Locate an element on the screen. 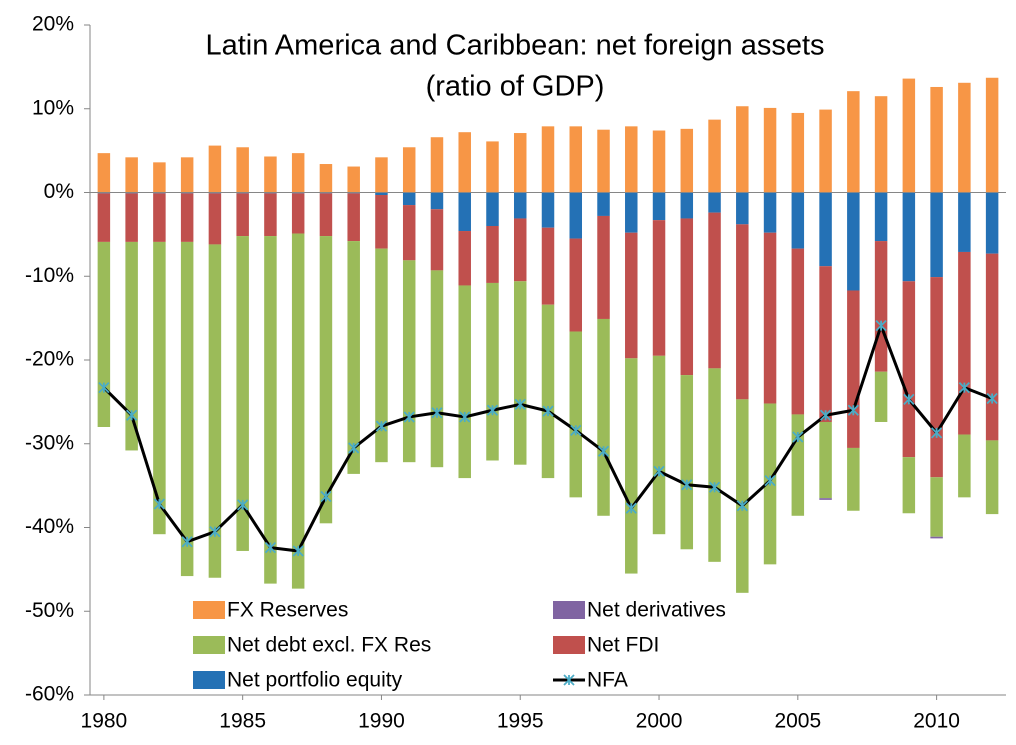 This screenshot has width=1016, height=745. legend-item: Net portfolio equity is located at coordinates (298, 680).